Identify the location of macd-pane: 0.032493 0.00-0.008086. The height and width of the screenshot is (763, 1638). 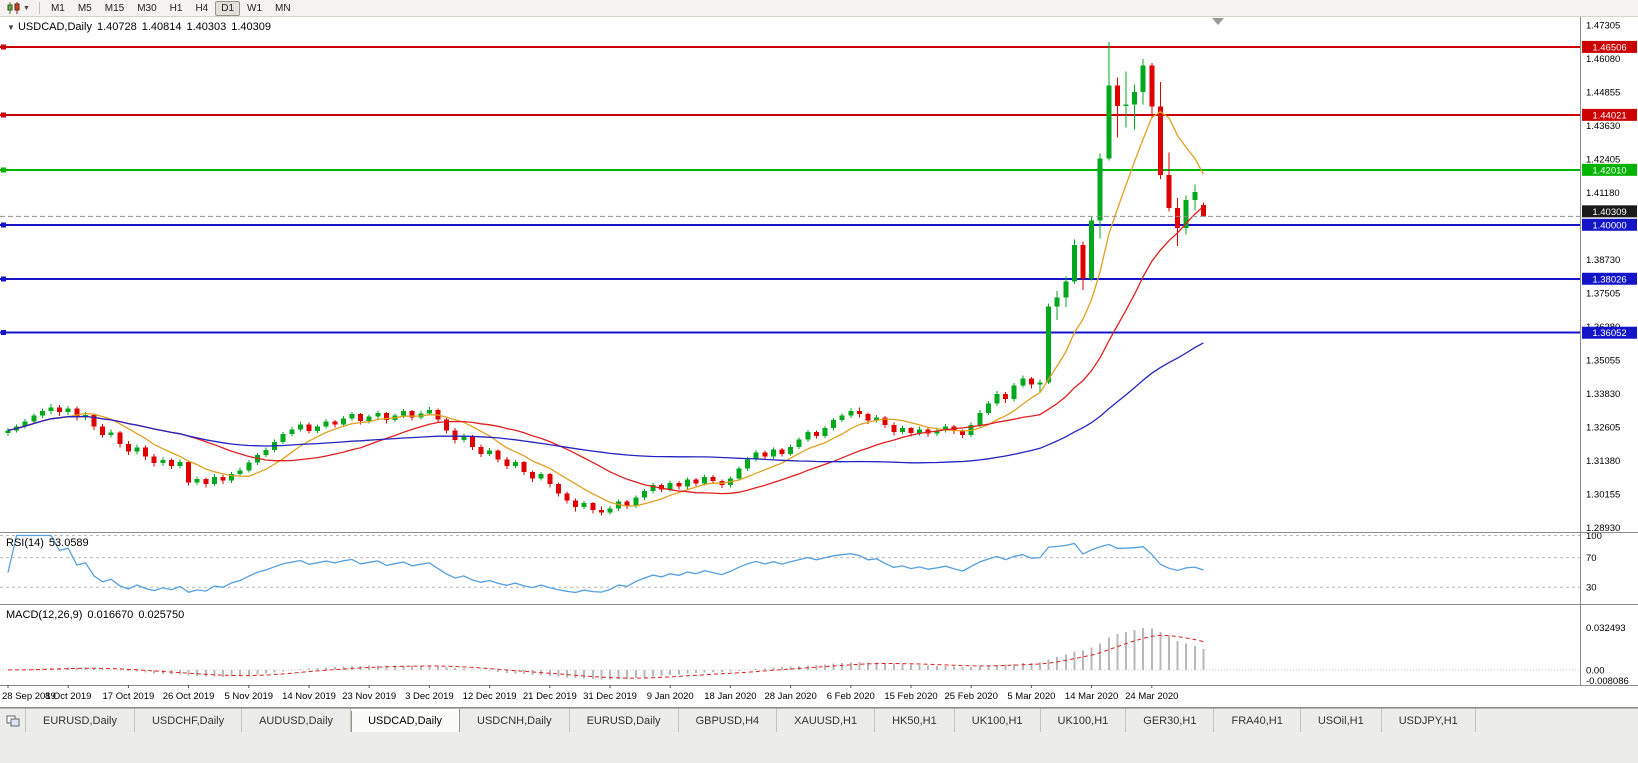
(814, 655).